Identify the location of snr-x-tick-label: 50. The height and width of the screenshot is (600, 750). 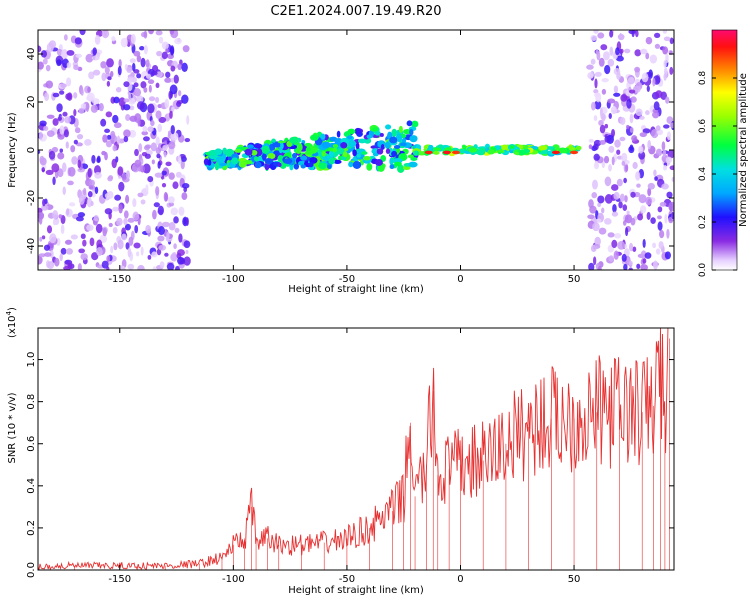
(574, 579).